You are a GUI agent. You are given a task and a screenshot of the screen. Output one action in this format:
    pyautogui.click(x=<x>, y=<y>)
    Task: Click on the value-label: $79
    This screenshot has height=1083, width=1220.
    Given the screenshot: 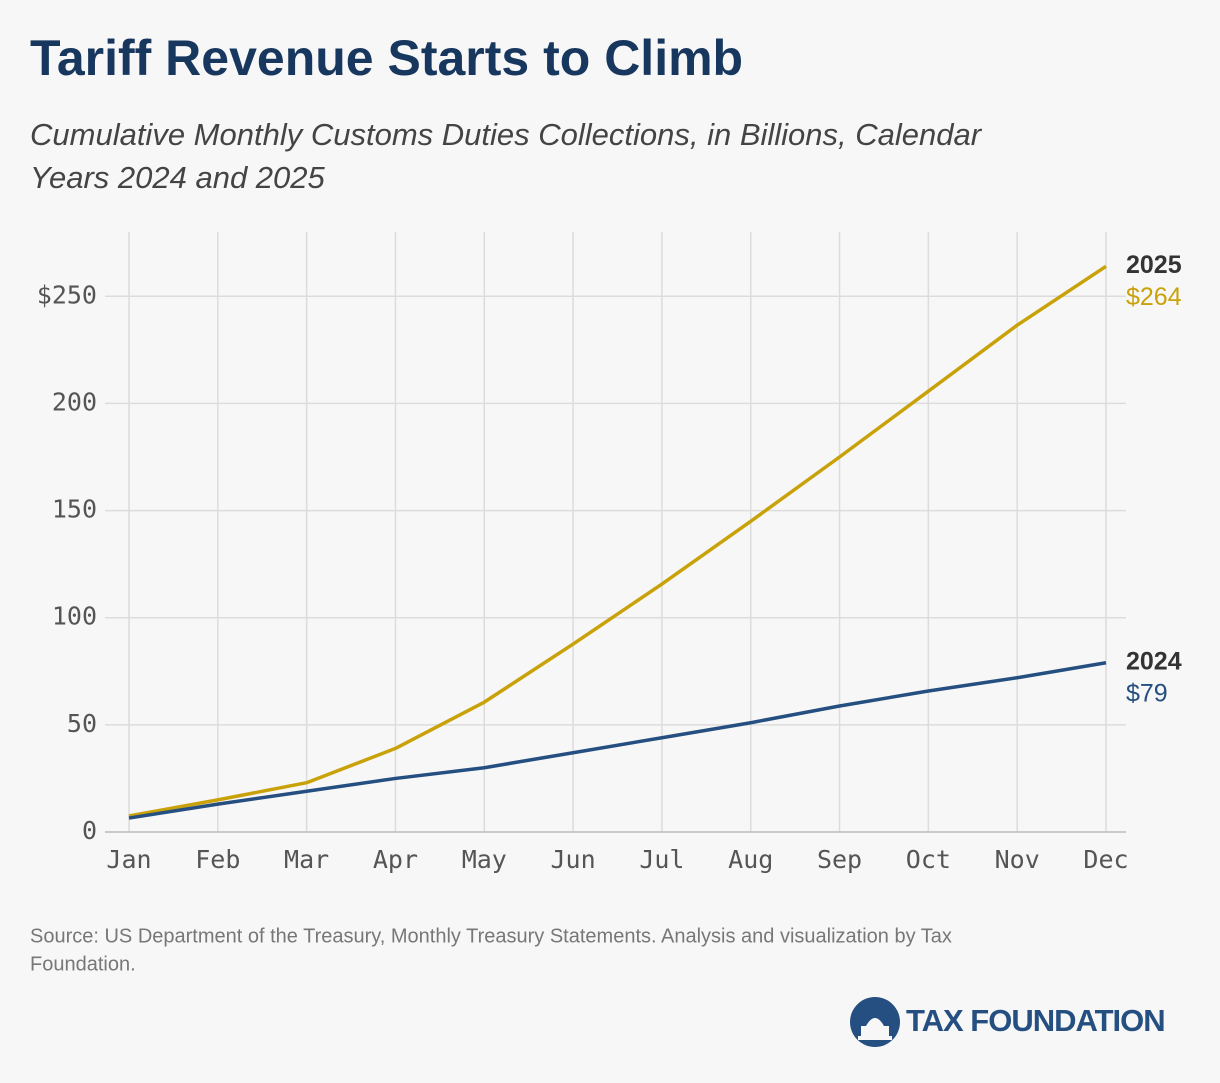 What is the action you would take?
    pyautogui.click(x=1147, y=693)
    